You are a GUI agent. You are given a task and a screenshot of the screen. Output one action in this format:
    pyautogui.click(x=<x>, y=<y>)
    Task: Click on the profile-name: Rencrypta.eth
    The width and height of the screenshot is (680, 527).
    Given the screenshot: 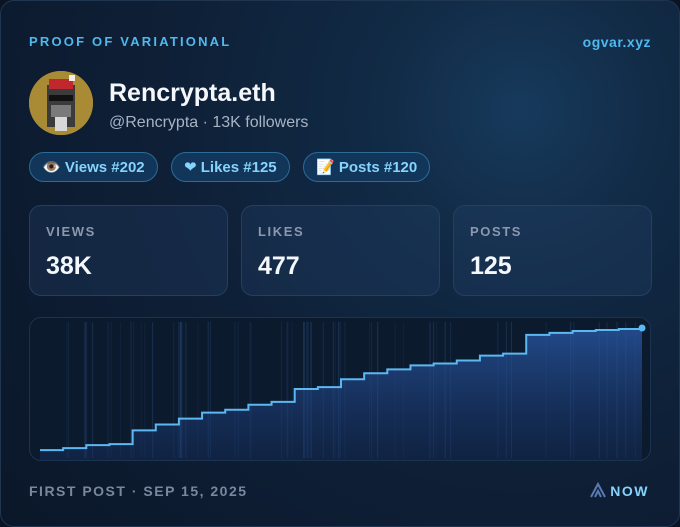 What is the action you would take?
    pyautogui.click(x=192, y=93)
    